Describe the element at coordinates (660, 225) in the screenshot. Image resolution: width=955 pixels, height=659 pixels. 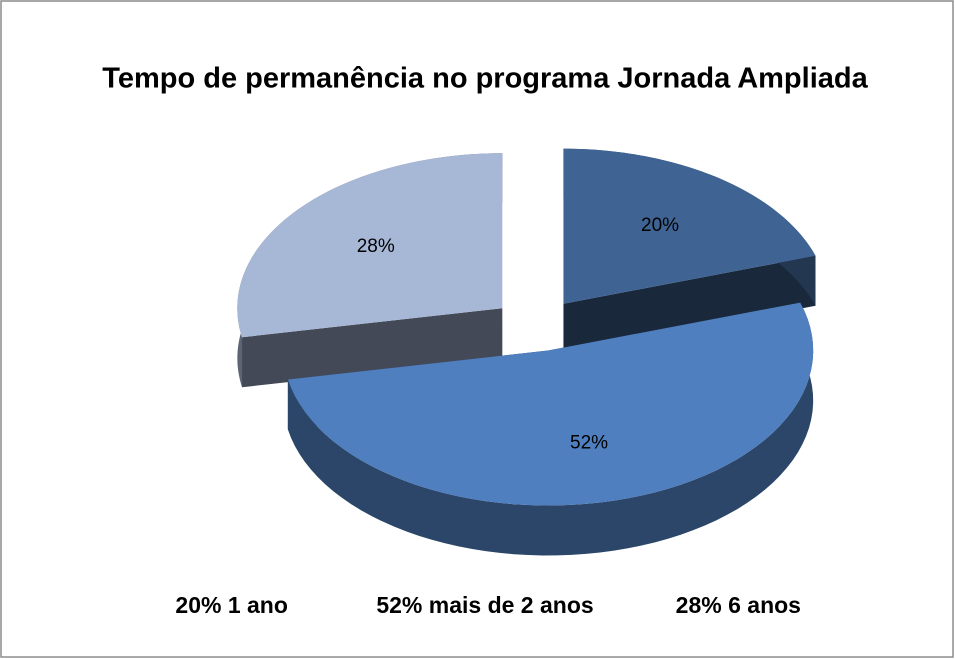
I see `data-label: 20%` at that location.